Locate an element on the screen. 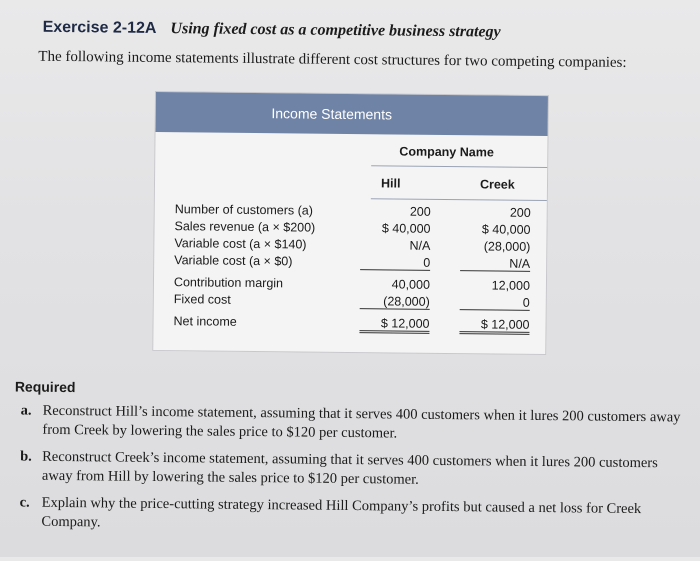 This screenshot has height=561, width=700. company-name-header: Company Name is located at coordinates (446, 152).